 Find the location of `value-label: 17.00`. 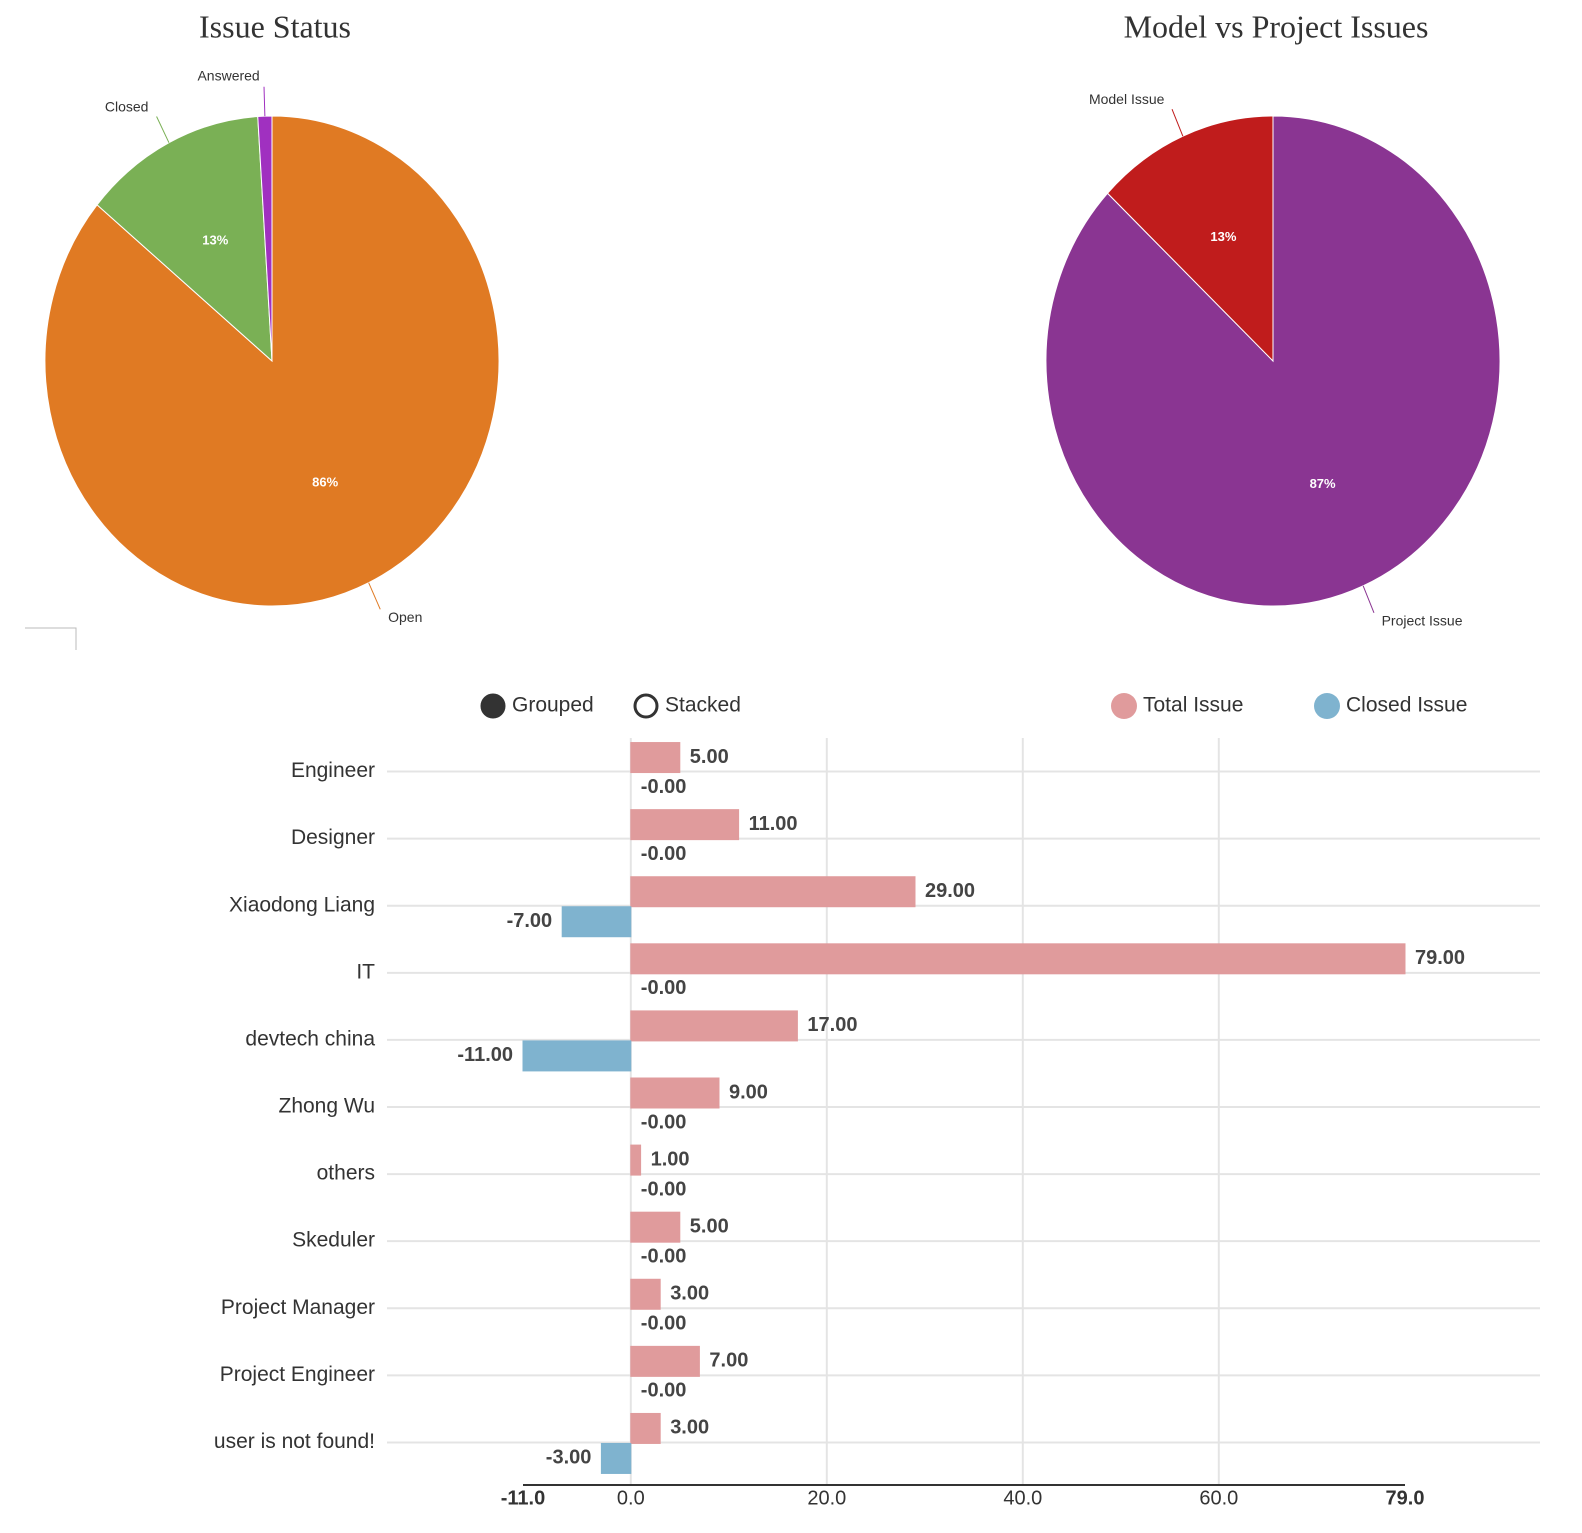

value-label: 17.00 is located at coordinates (832, 1025).